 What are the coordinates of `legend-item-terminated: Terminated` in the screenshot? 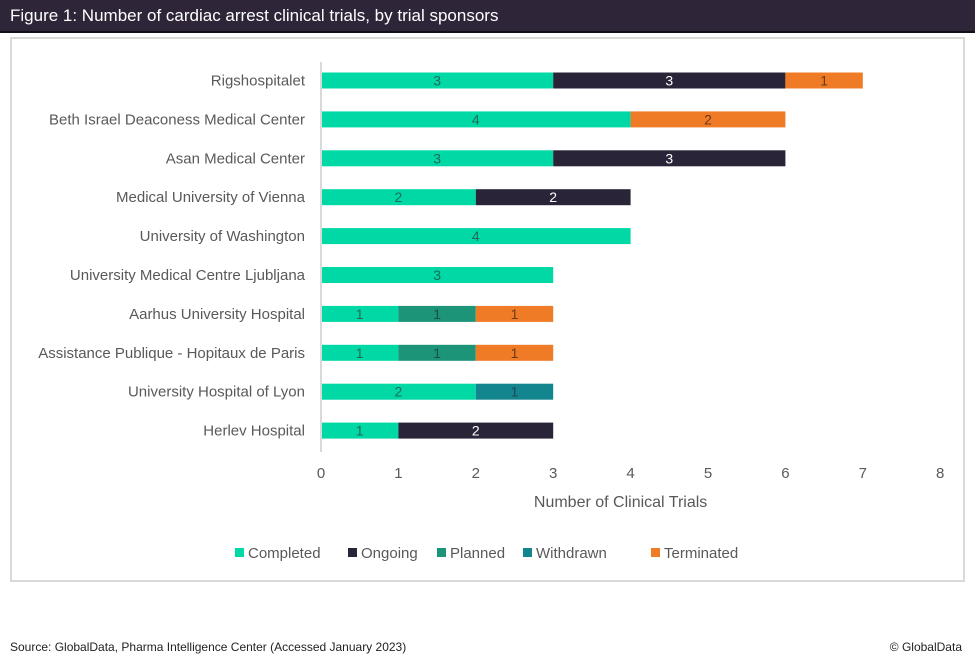 It's located at (694, 553).